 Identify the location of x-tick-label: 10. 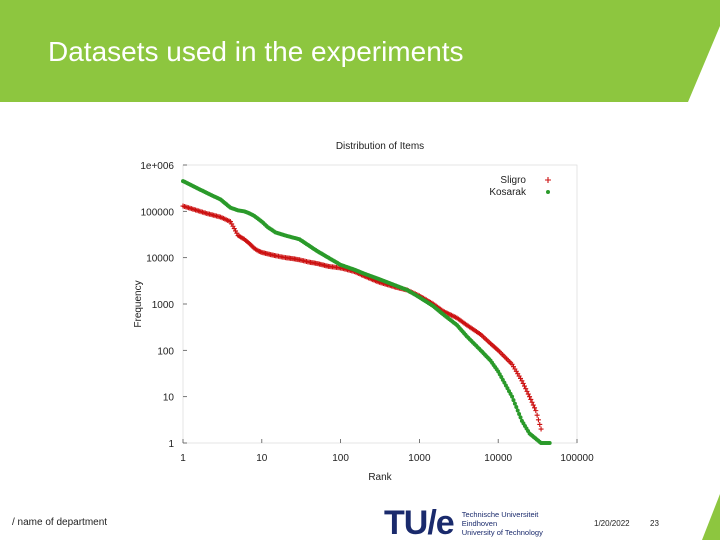
(262, 458).